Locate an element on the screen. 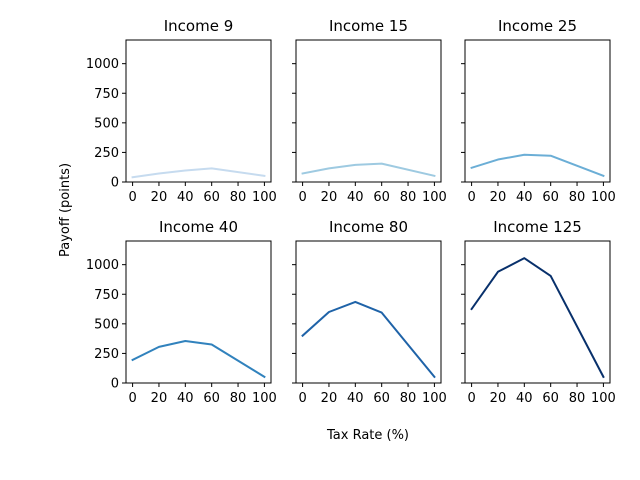 This screenshot has width=640, height=480. panel-title: Income 9 is located at coordinates (199, 26).